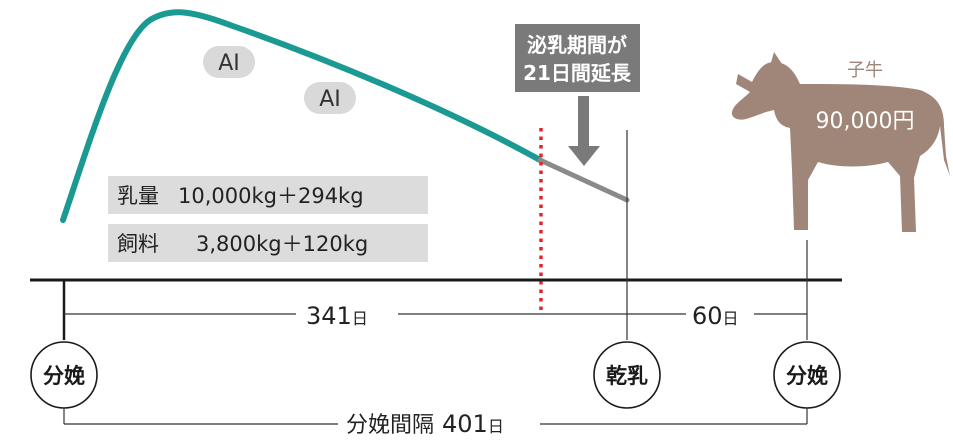 Image resolution: width=953 pixels, height=440 pixels. I want to click on calving-start-node: 分娩, so click(64, 375).